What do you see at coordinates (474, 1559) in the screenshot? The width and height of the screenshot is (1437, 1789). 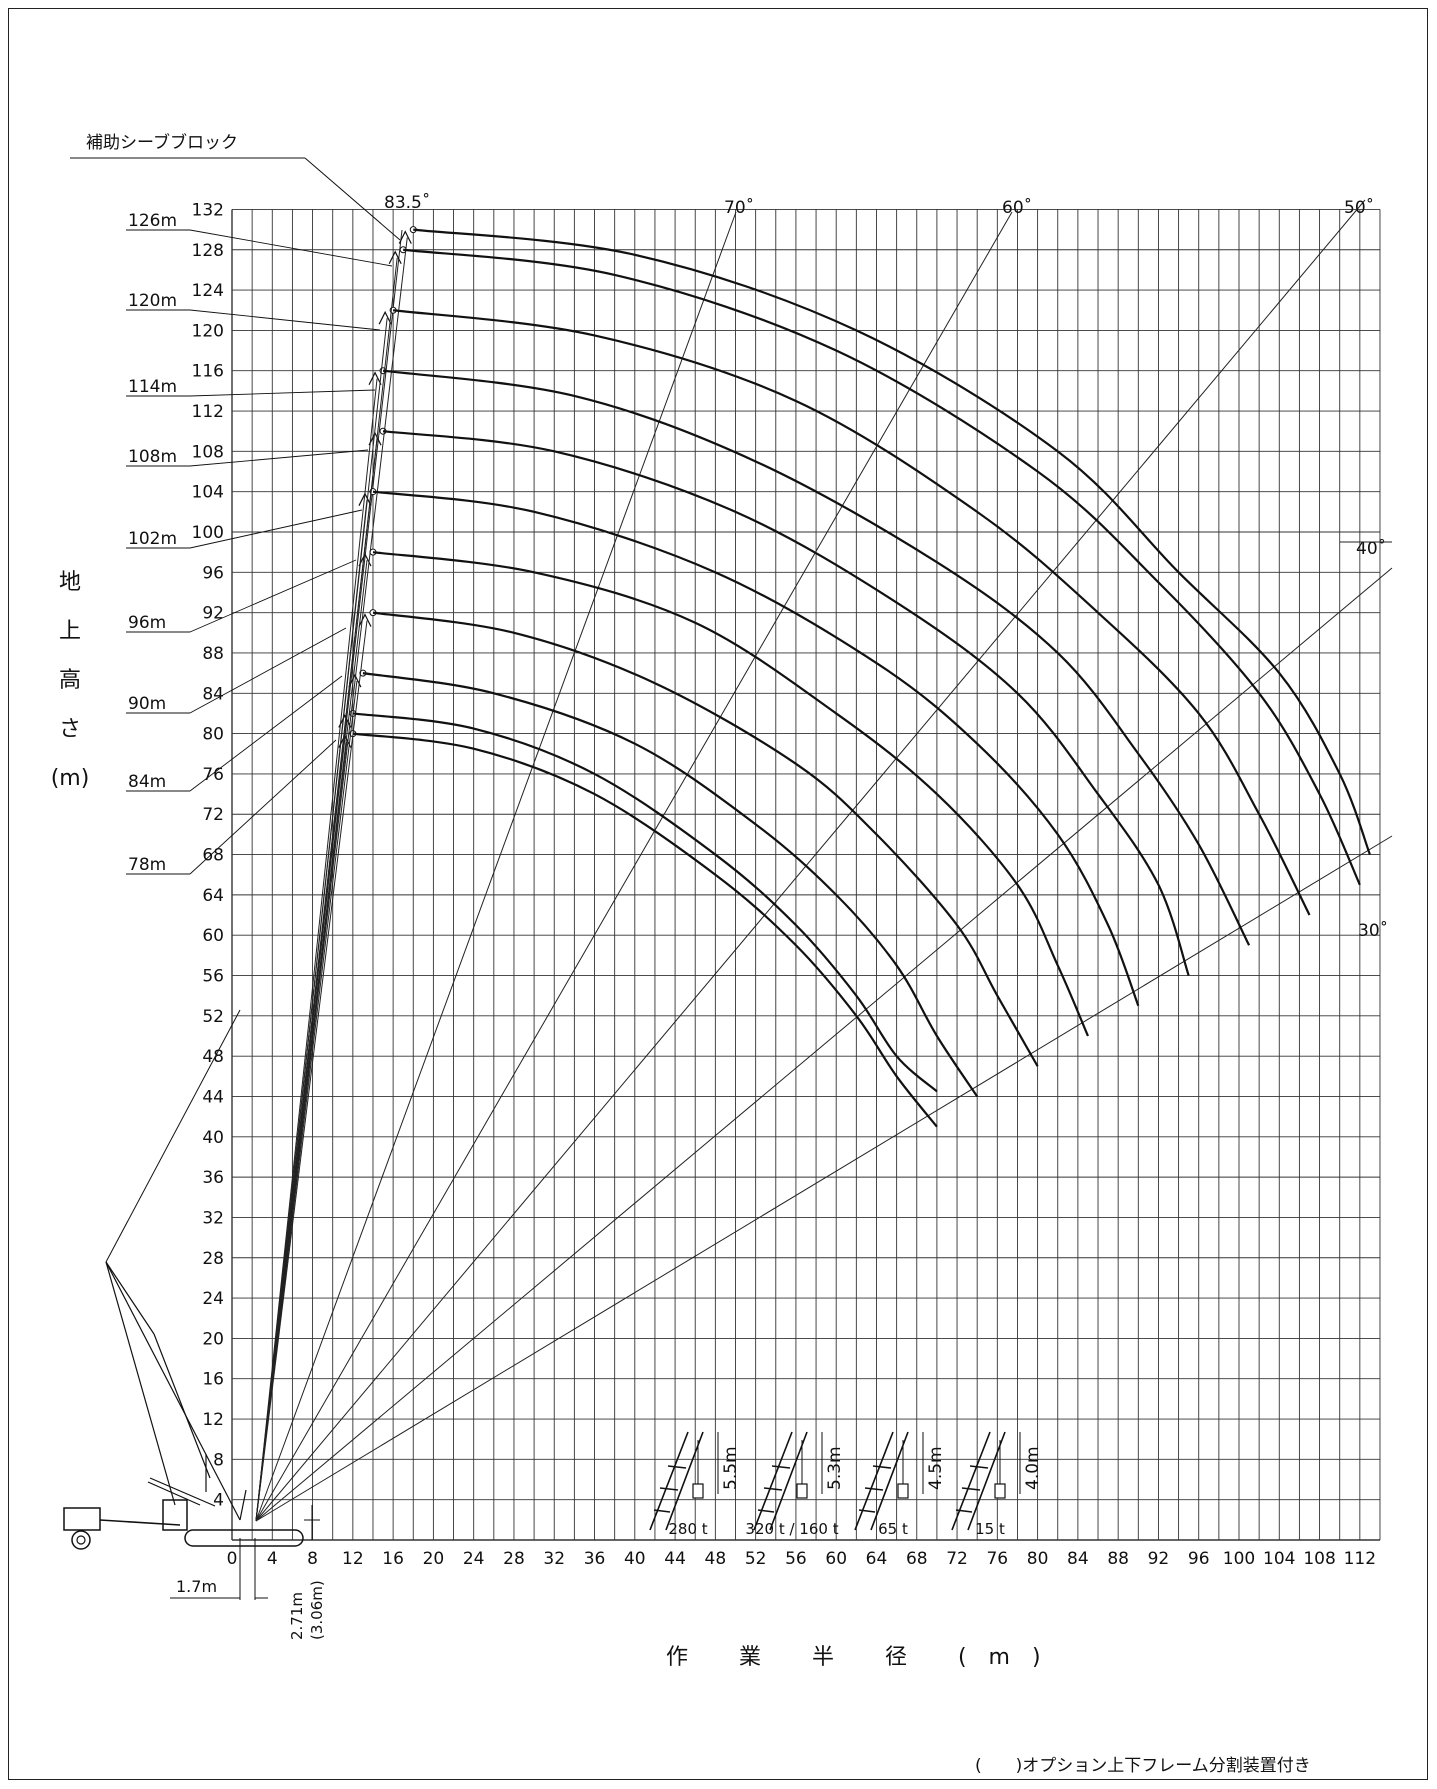 I see `x-tick-label: 24` at bounding box center [474, 1559].